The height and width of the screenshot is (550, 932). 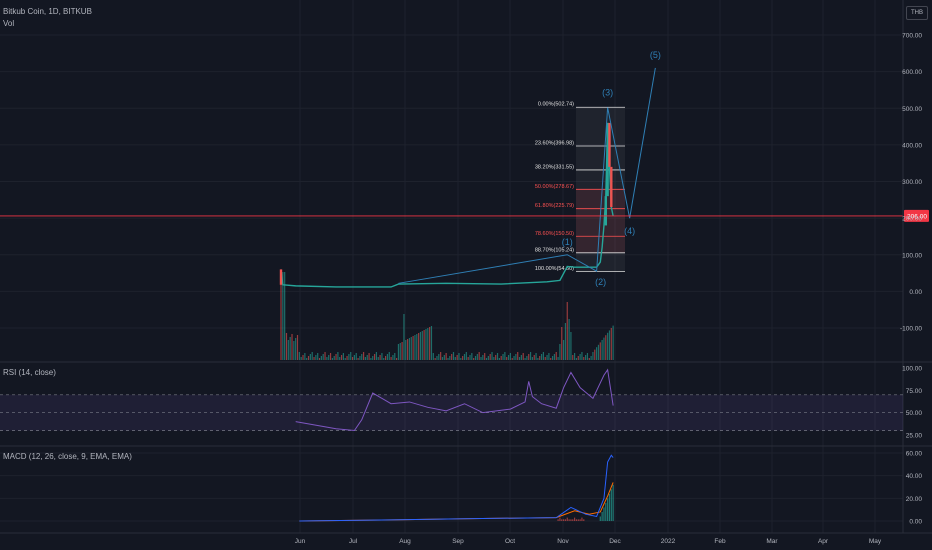 I want to click on last-price-value: 206.00, so click(x=917, y=216).